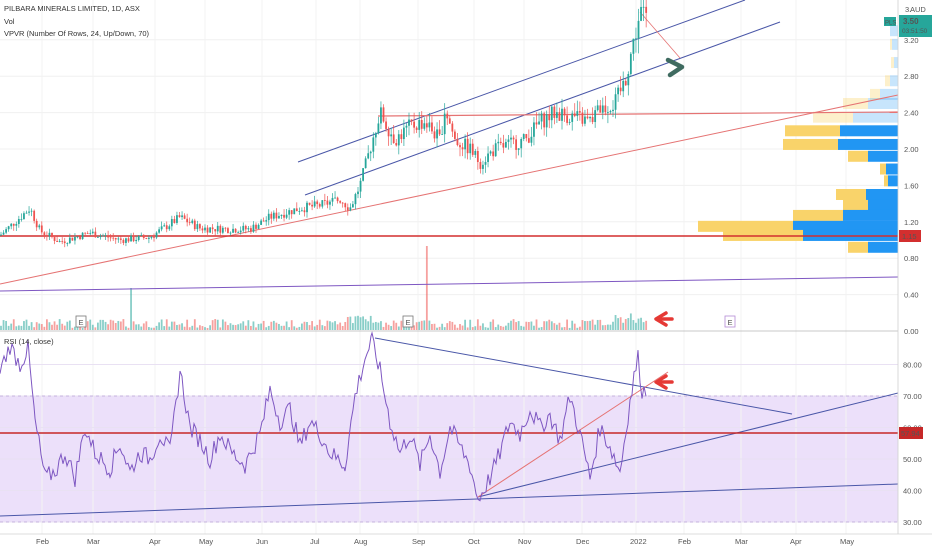  What do you see at coordinates (911, 76) in the screenshot?
I see `price-tick-label: 2.80` at bounding box center [911, 76].